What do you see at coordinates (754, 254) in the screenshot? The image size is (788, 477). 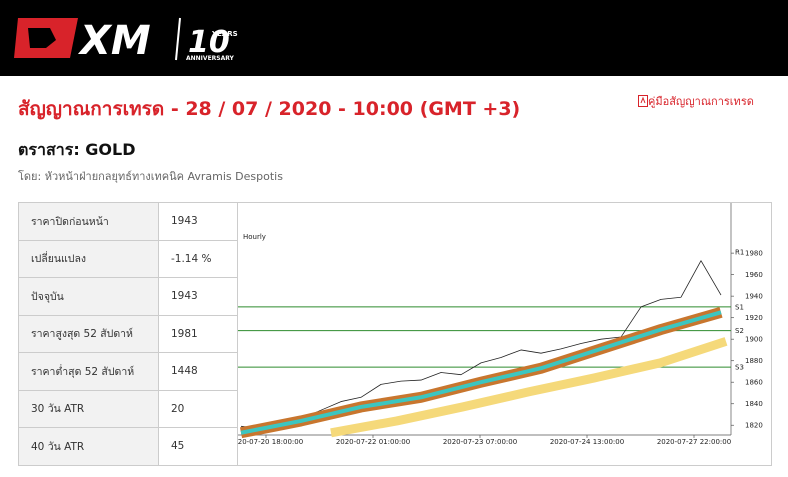 I see `y-tick-label: 1980` at bounding box center [754, 254].